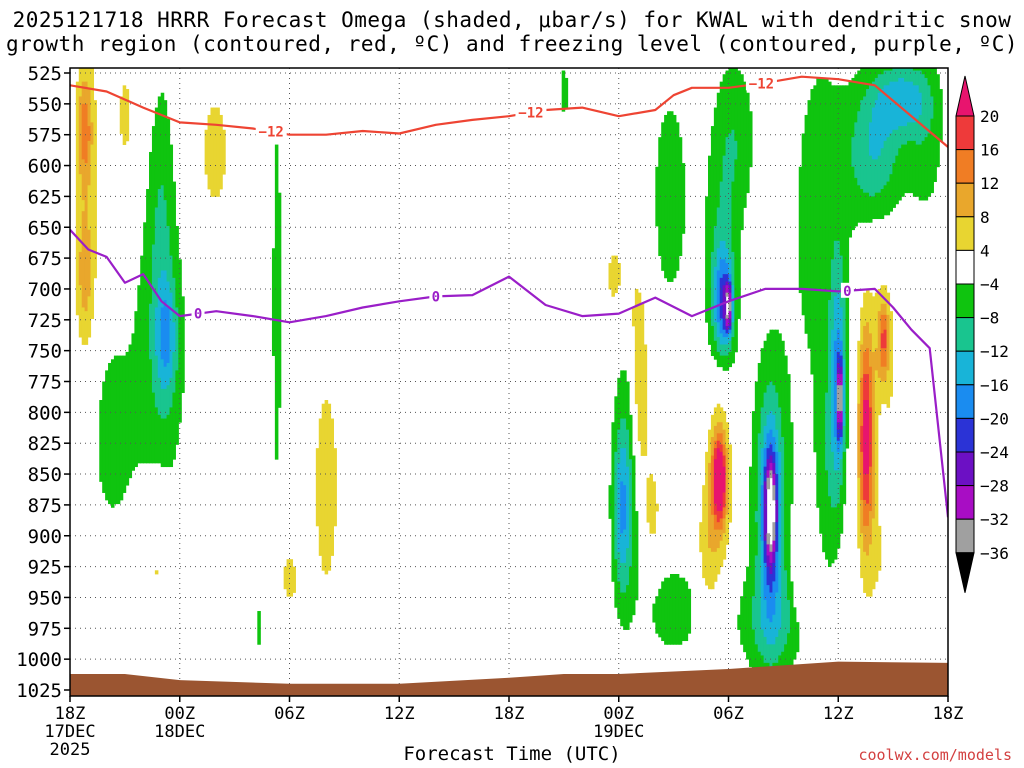  Describe the element at coordinates (838, 714) in the screenshot. I see `x-tick-label: 12Z` at that location.